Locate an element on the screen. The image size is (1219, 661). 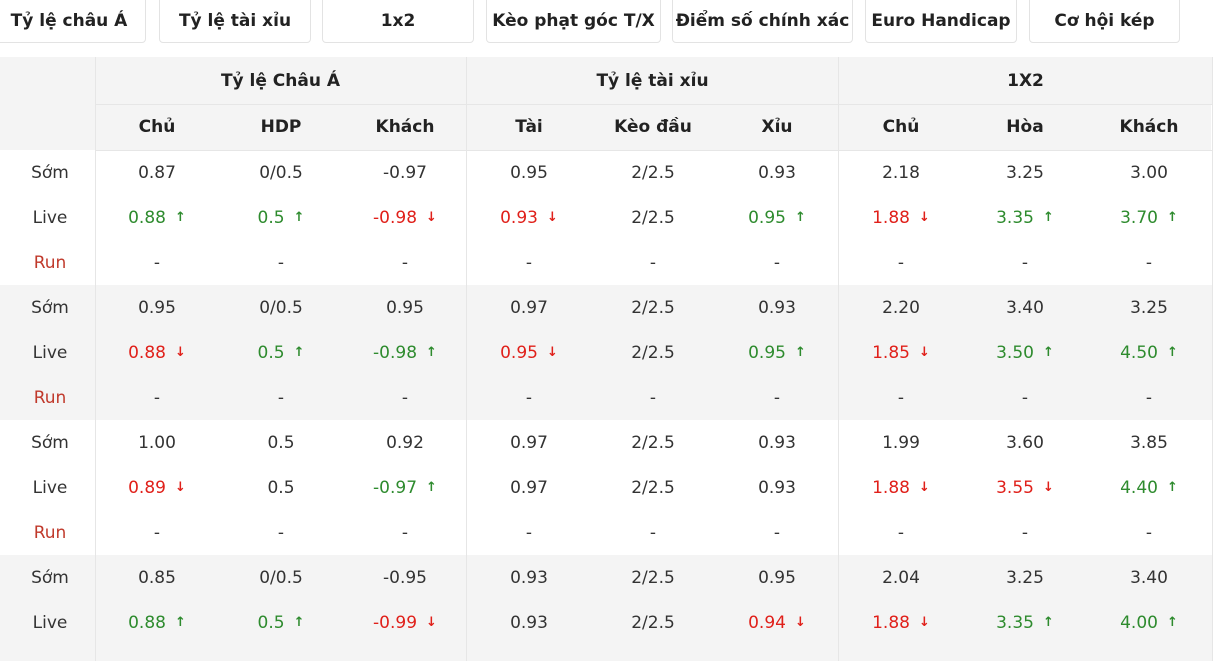
tab-corner-over-under: Kèo phạt góc T/X is located at coordinates (573, 21).